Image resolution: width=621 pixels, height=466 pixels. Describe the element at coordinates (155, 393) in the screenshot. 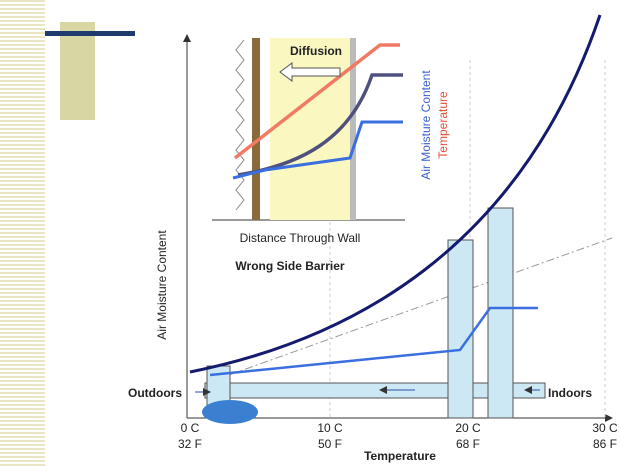

I see `outdoors-label: Outdoors` at that location.